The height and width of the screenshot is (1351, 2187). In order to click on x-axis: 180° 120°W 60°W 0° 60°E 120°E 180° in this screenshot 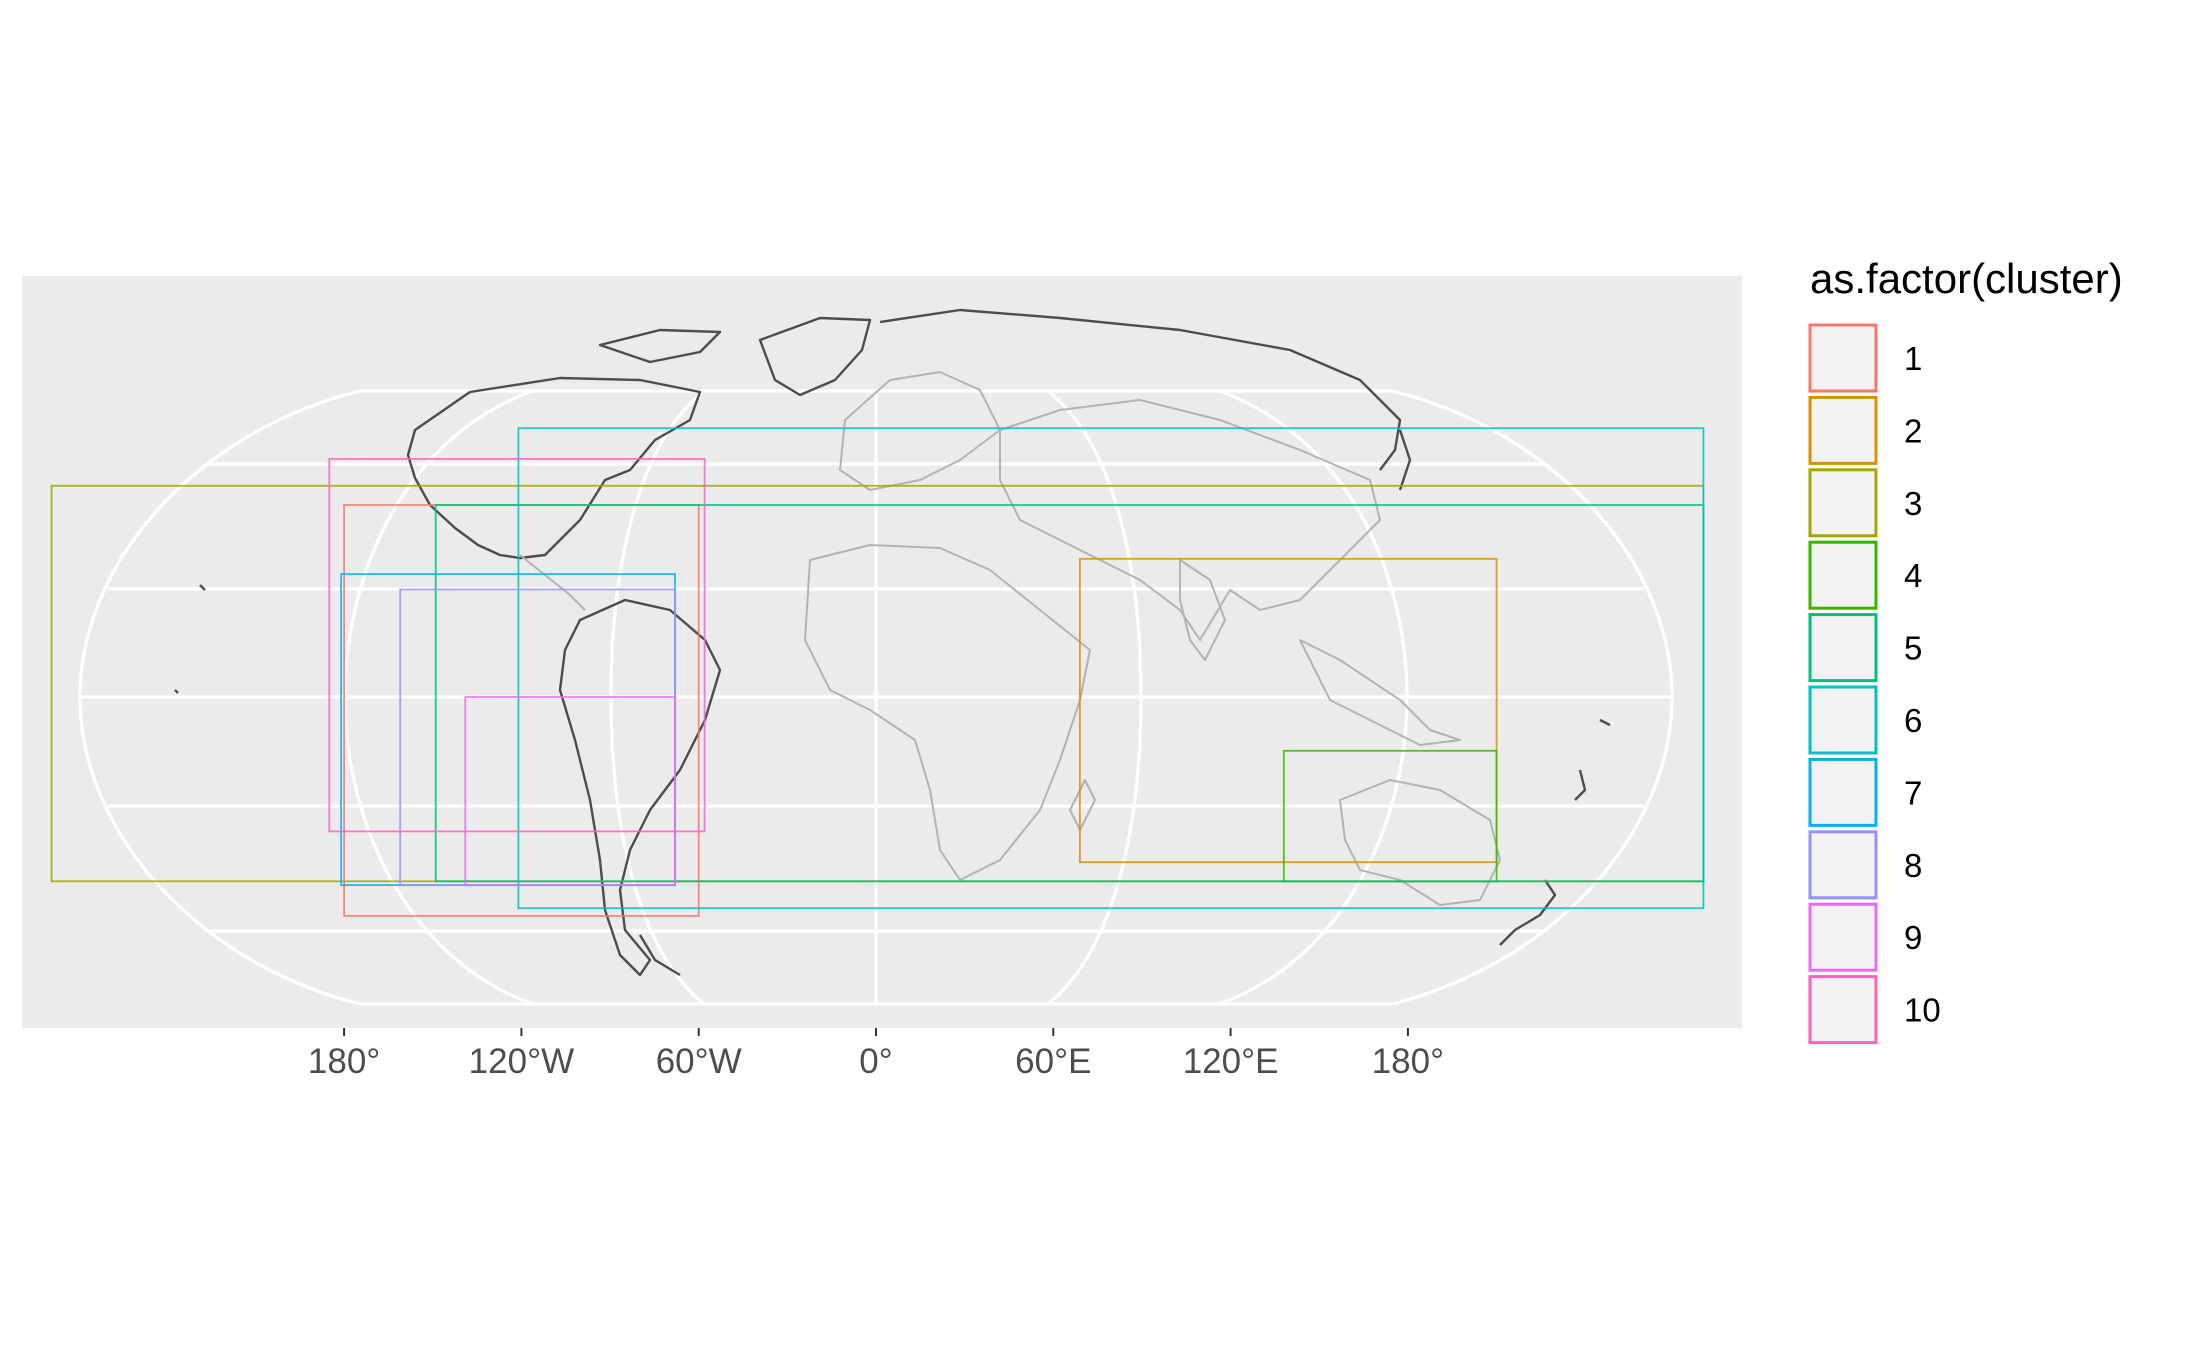, I will do `click(876, 1054)`.